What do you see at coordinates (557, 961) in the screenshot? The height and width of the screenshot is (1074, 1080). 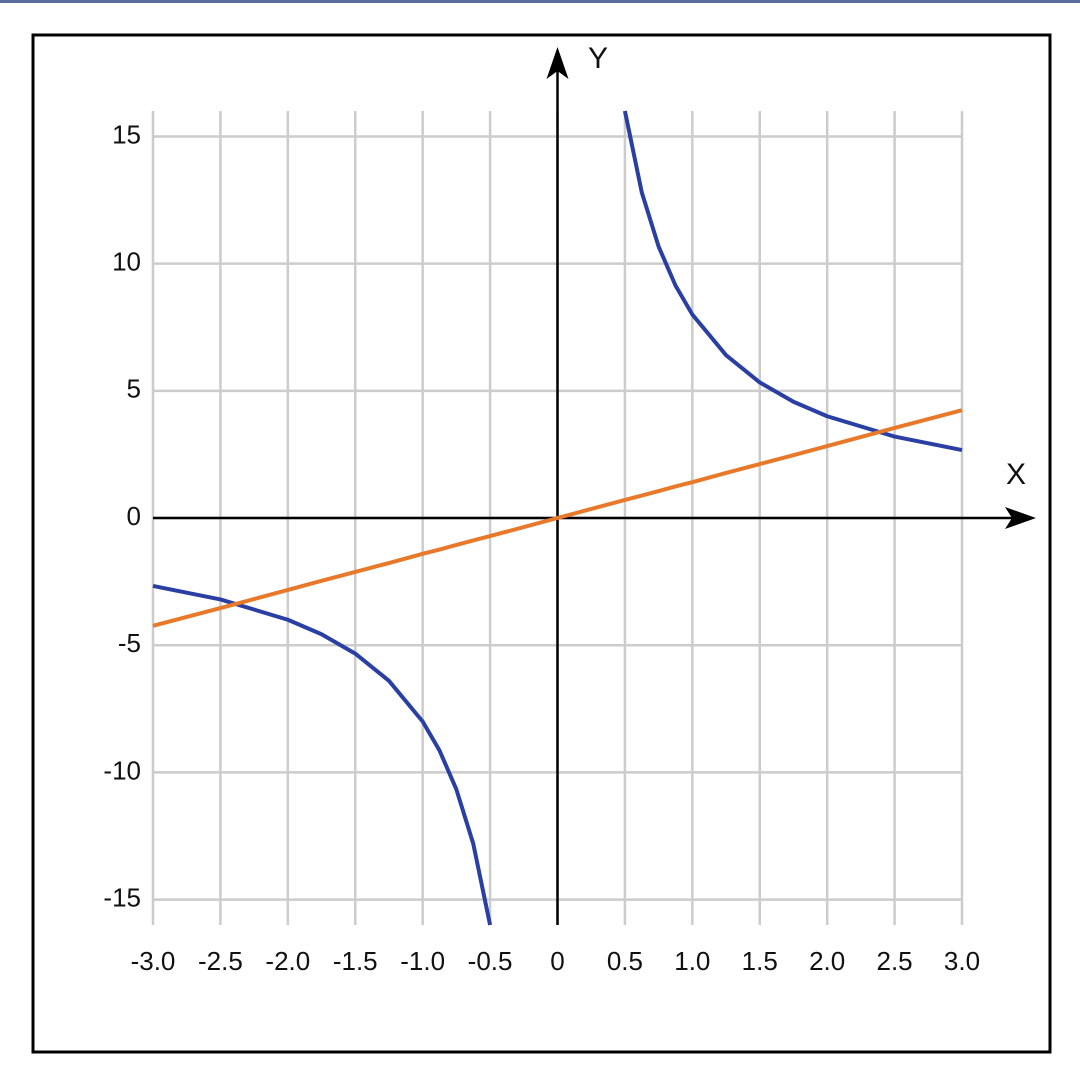 I see `x-tick-label: 0` at bounding box center [557, 961].